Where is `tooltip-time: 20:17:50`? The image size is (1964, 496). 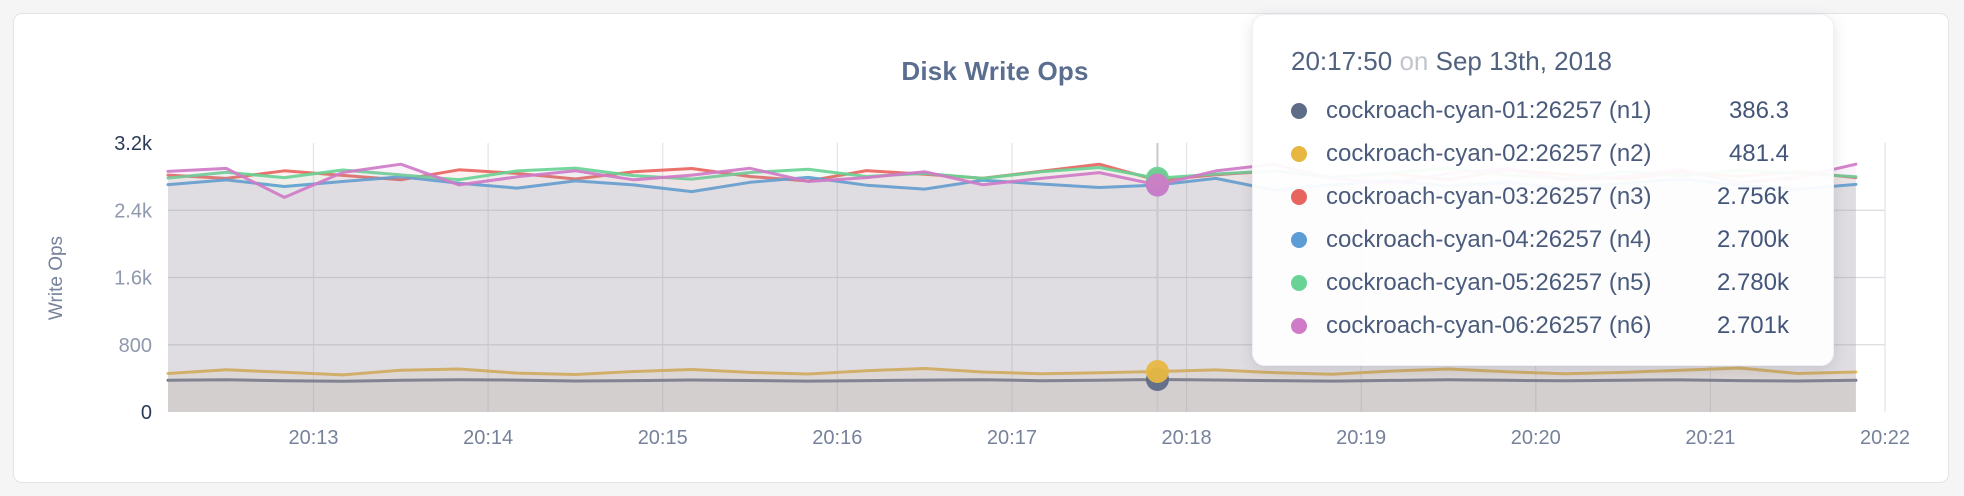
tooltip-time: 20:17:50 is located at coordinates (1342, 61).